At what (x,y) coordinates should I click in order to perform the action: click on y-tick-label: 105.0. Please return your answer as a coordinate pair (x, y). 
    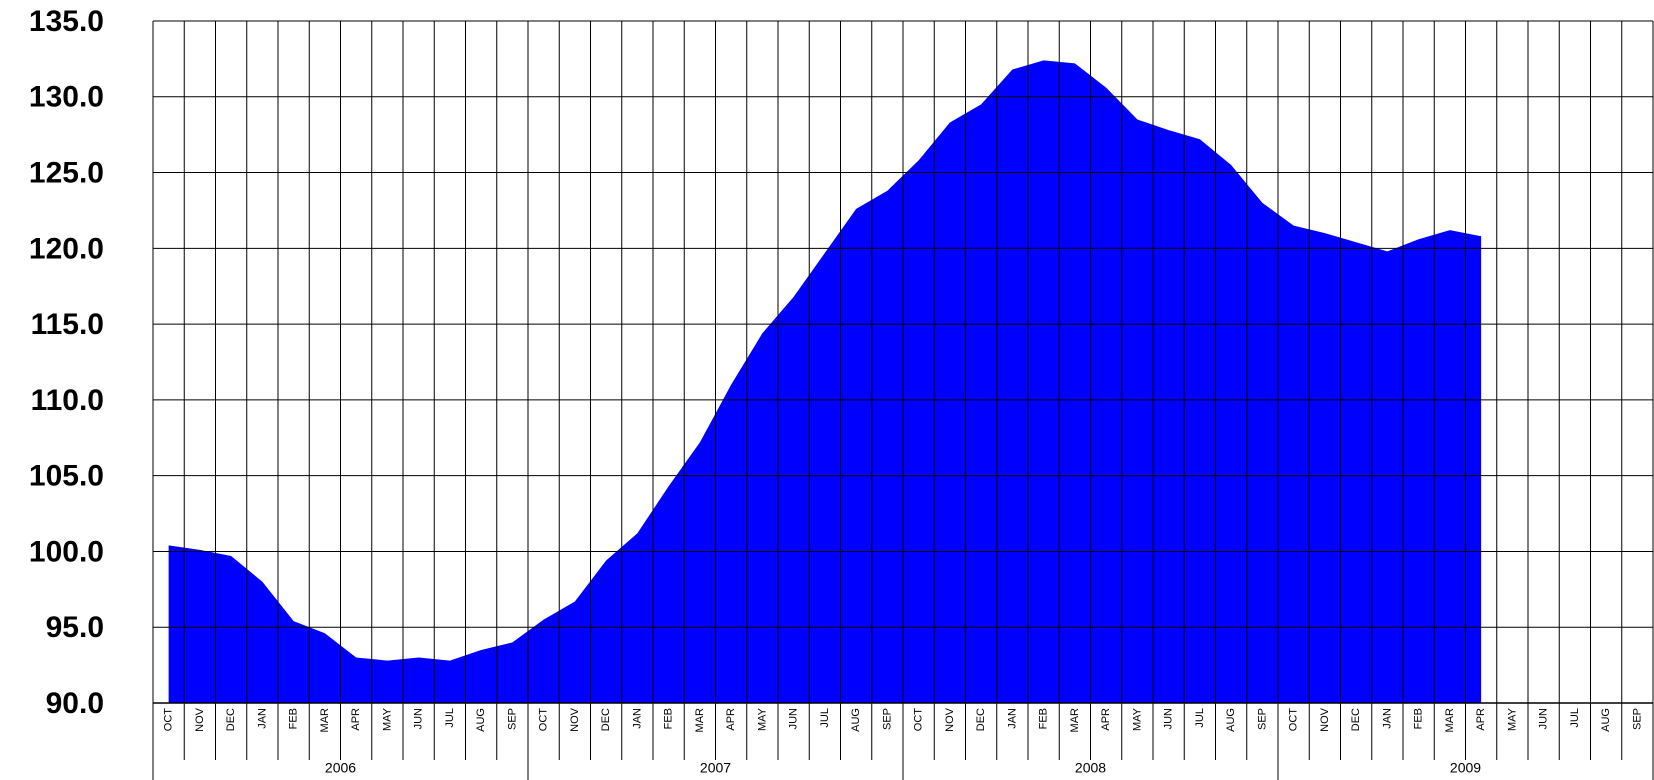
    Looking at the image, I should click on (66, 476).